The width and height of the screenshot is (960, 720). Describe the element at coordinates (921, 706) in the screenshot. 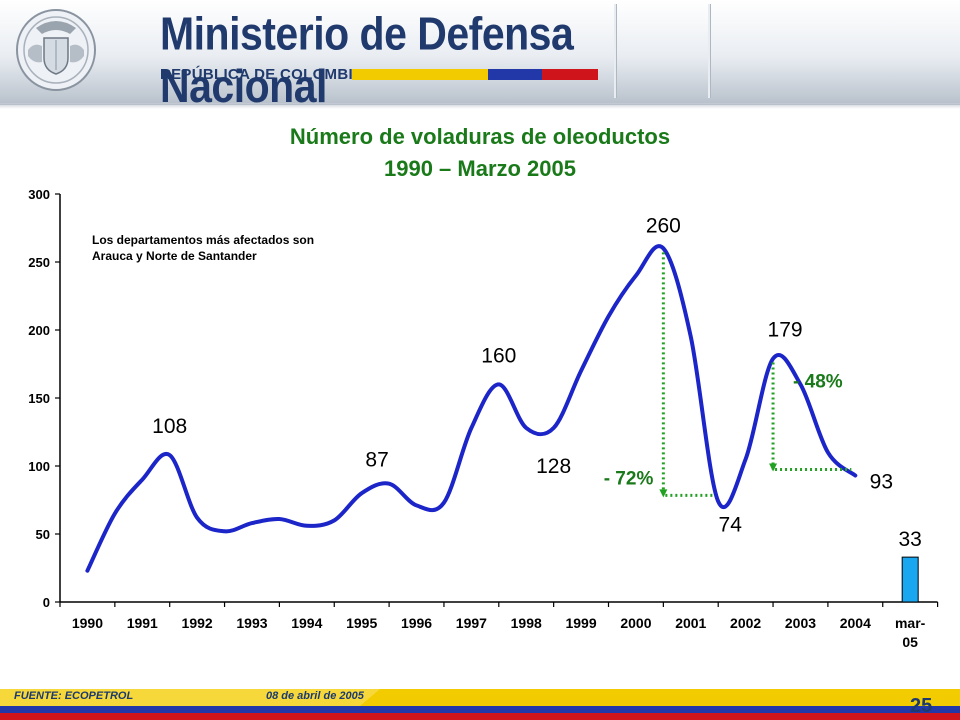

I see `page-number: 25` at that location.